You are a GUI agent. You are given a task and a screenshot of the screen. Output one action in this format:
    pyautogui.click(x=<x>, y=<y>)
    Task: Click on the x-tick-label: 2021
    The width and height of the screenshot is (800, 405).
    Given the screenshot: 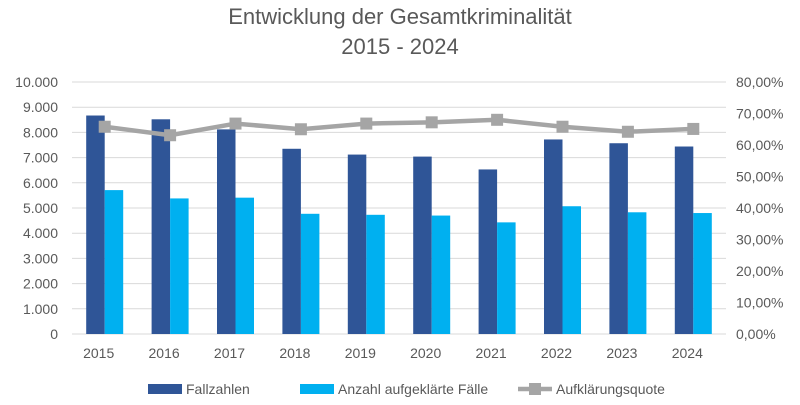 What is the action you would take?
    pyautogui.click(x=491, y=353)
    